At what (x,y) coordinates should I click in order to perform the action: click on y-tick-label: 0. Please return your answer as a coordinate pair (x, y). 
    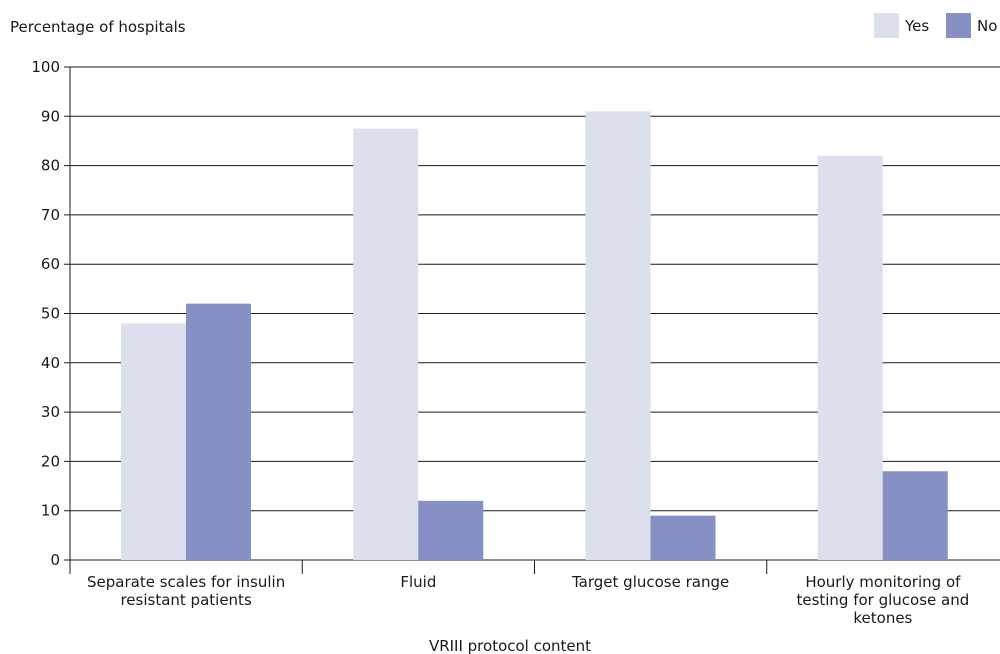
    Looking at the image, I should click on (55, 560).